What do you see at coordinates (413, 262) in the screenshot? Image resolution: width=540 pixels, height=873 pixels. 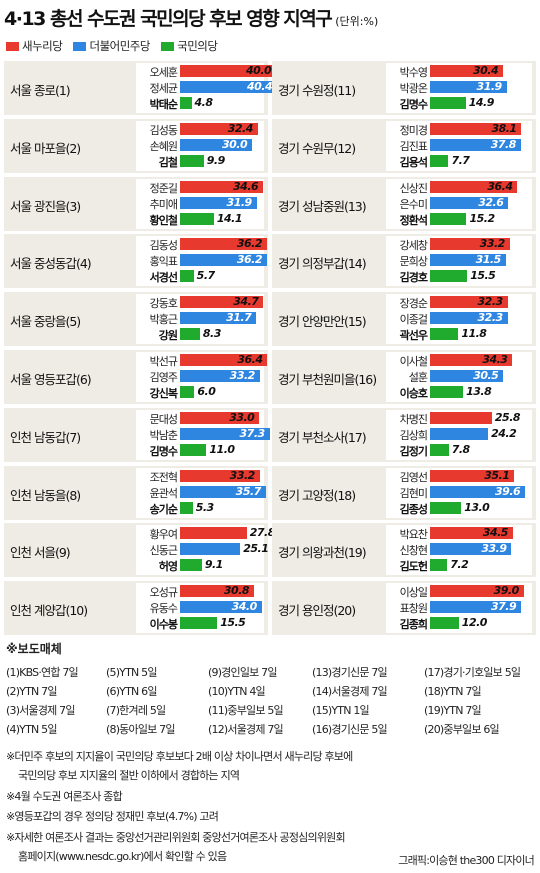 I see `candidate-name: 문희상` at bounding box center [413, 262].